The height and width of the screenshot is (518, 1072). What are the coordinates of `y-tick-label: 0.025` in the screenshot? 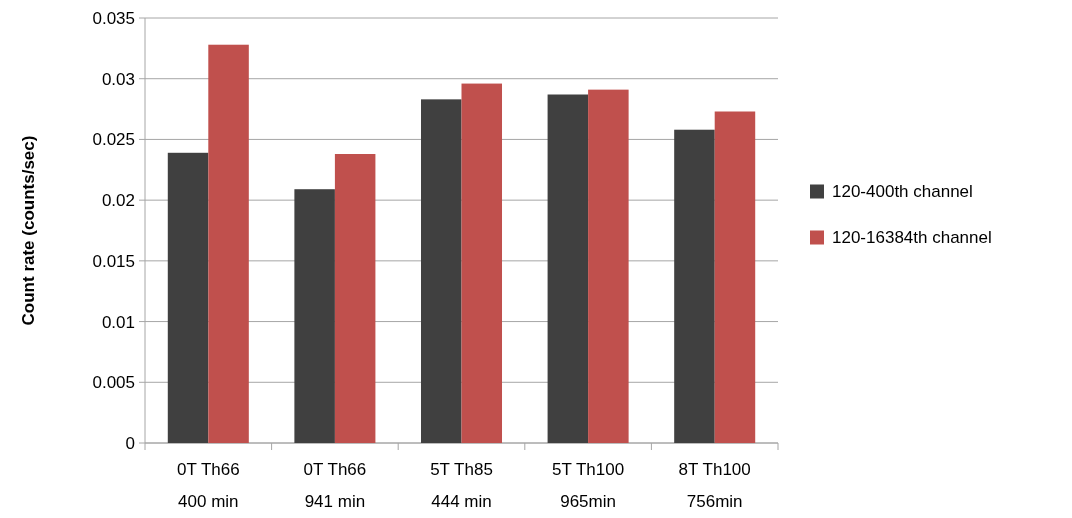 It's located at (113, 140).